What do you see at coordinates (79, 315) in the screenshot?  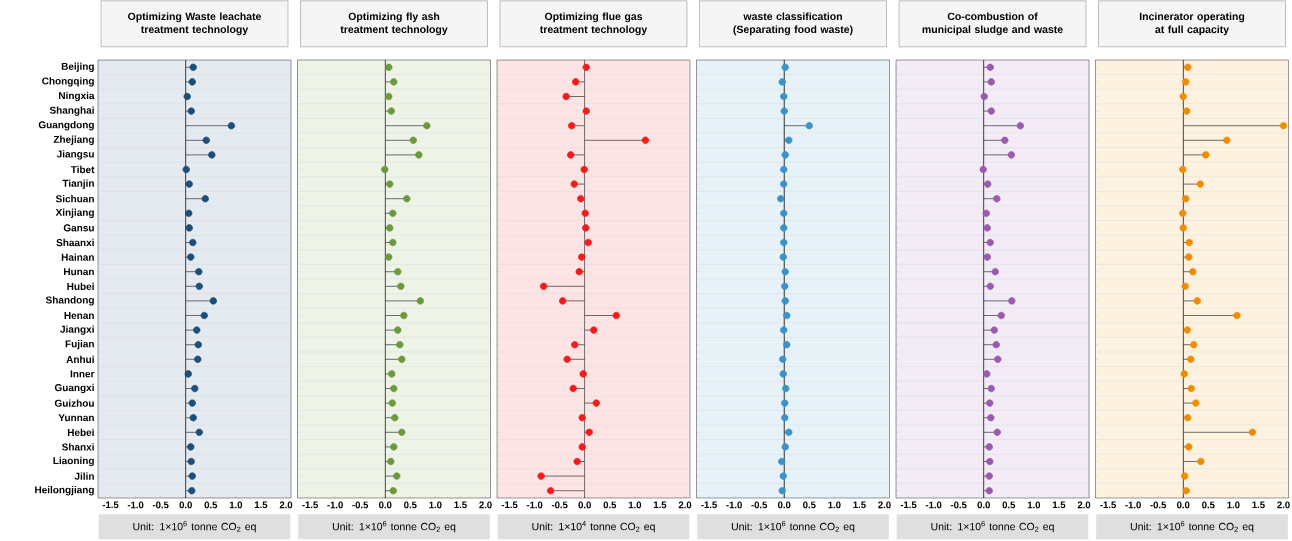 I see `y-tick-label: Henan` at bounding box center [79, 315].